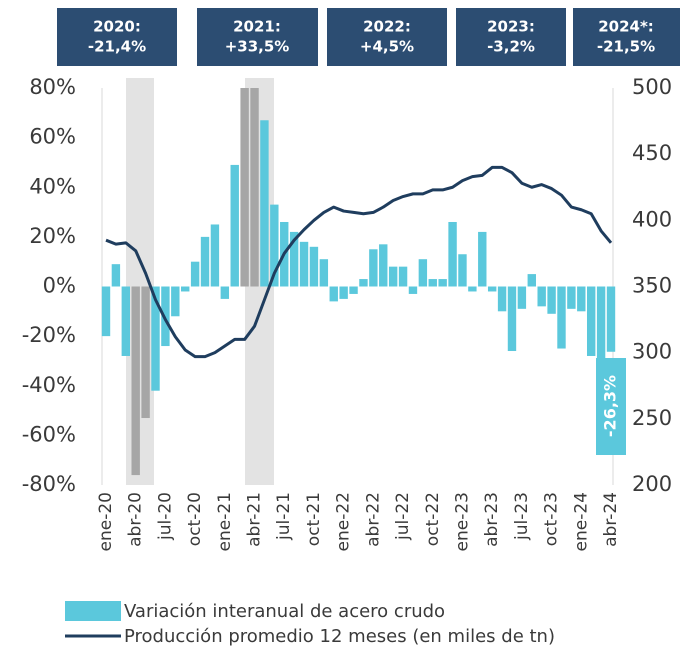 The image size is (683, 649). What do you see at coordinates (106, 521) in the screenshot?
I see `x-tick-label: ene-20` at bounding box center [106, 521].